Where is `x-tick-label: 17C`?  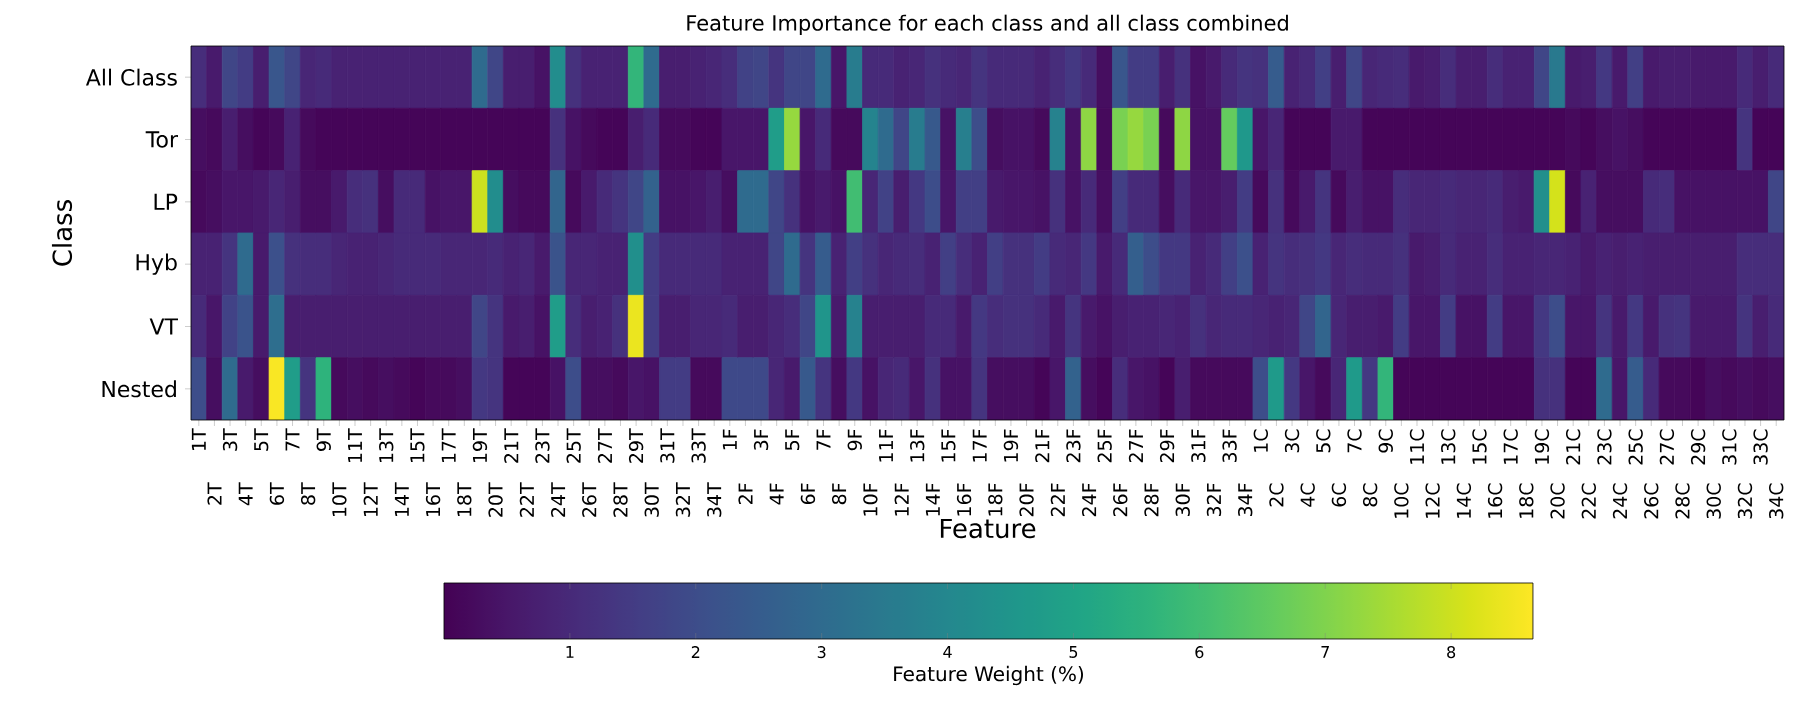 x-tick-label: 17C is located at coordinates (1510, 446).